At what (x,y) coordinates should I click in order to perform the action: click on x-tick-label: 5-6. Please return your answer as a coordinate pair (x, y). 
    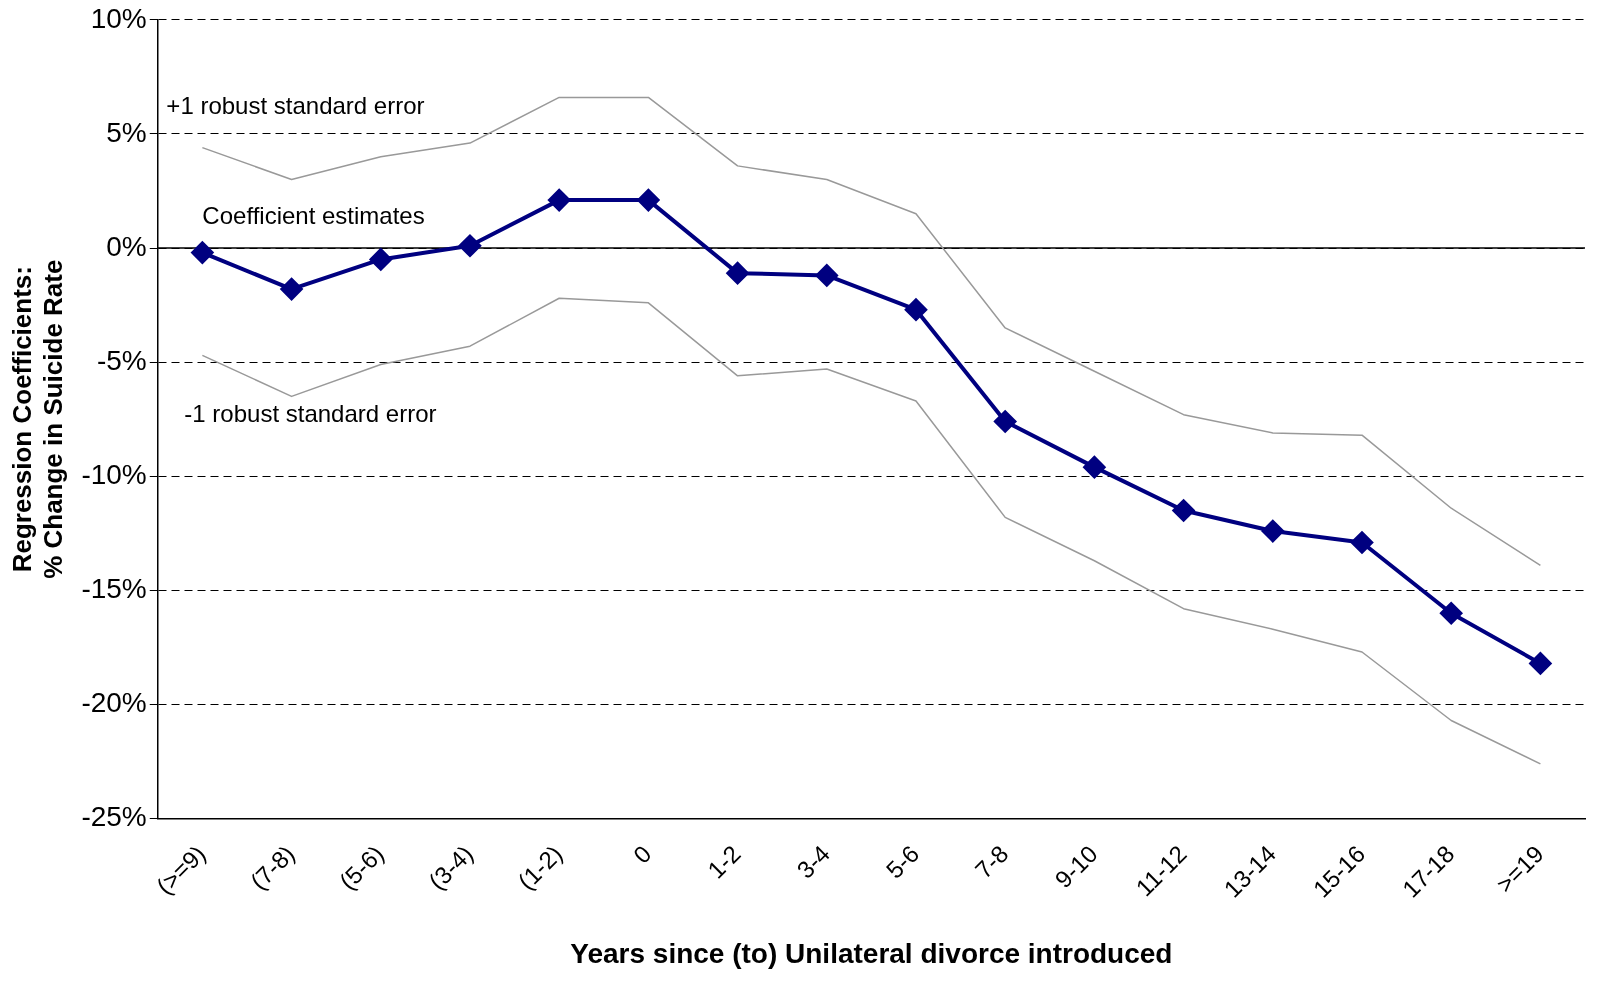
    Looking at the image, I should click on (902, 861).